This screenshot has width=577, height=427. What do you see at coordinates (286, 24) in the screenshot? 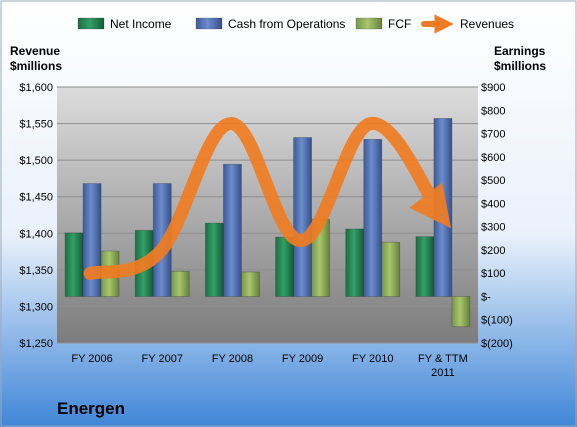
I see `legend-label: Cash from Operations` at bounding box center [286, 24].